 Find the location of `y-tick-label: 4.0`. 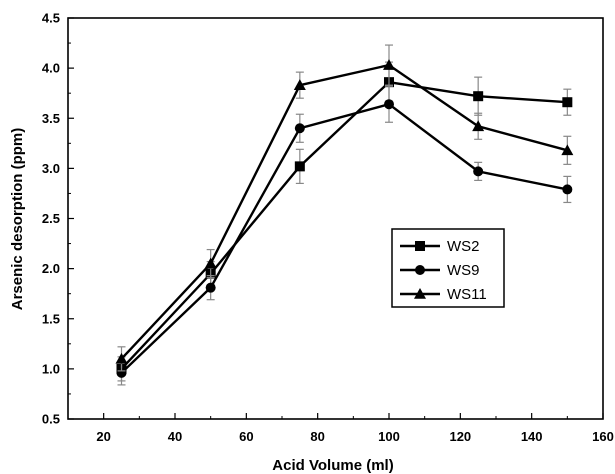

y-tick-label: 4.0 is located at coordinates (51, 68).